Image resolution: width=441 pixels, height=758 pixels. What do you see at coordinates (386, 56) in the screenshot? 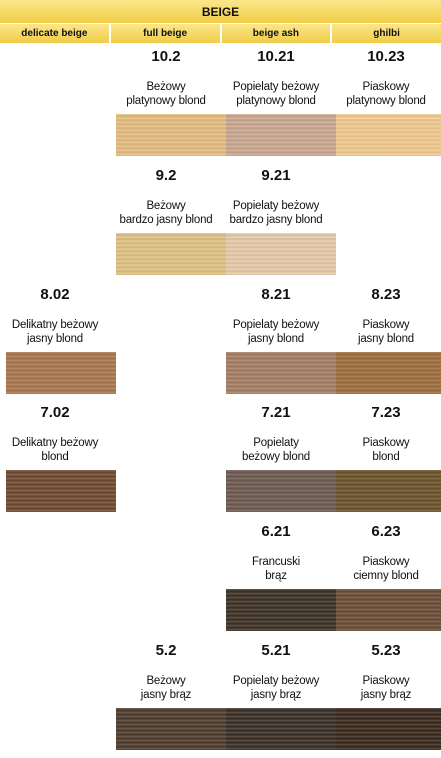
I see `shade-code: 10.23` at bounding box center [386, 56].